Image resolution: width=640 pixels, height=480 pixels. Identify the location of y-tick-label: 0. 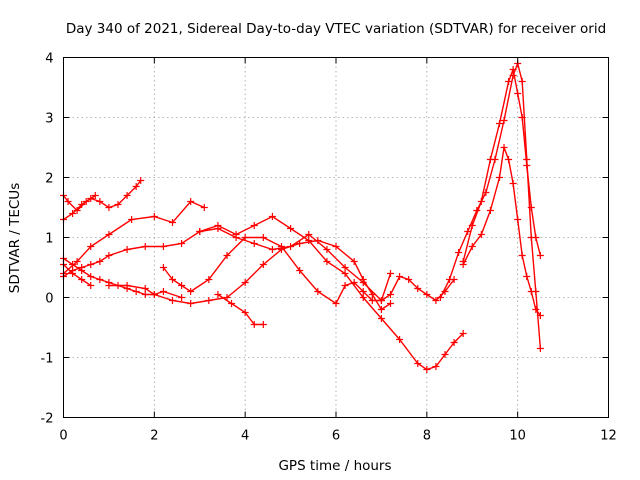
(49, 299).